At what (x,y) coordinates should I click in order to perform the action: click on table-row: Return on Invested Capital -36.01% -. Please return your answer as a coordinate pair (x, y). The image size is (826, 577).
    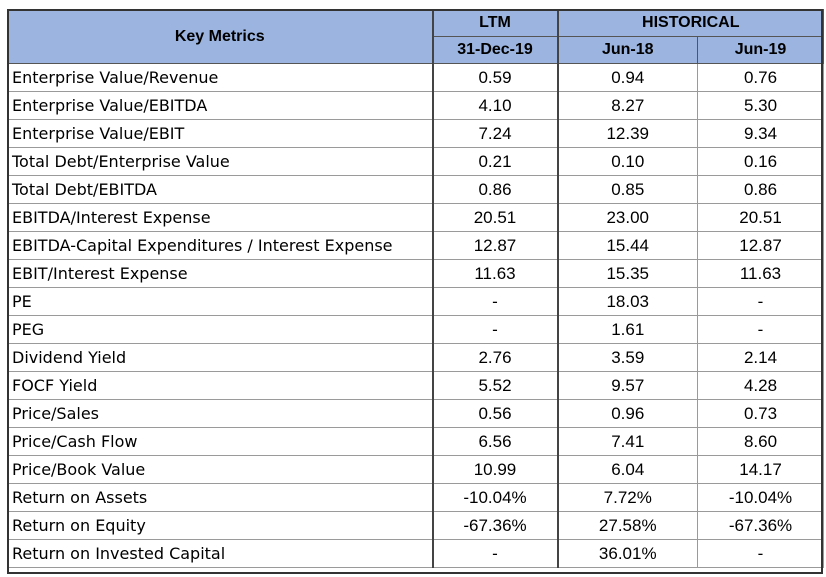
    Looking at the image, I should click on (416, 553).